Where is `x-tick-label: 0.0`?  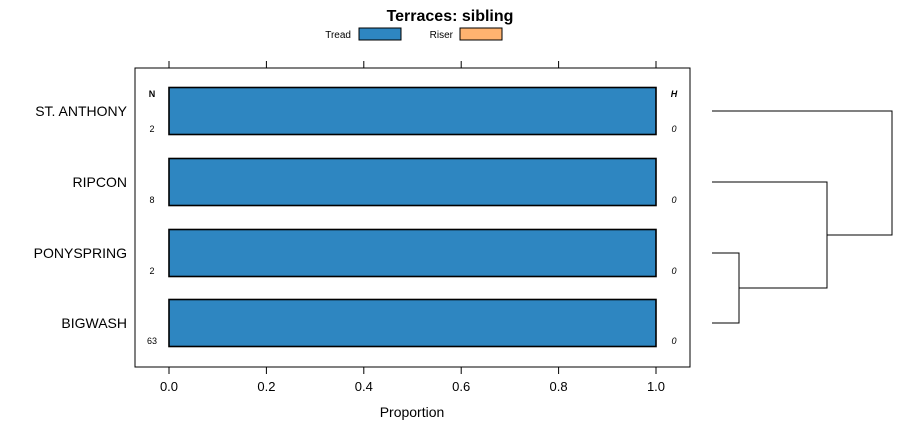 x-tick-label: 0.0 is located at coordinates (169, 386).